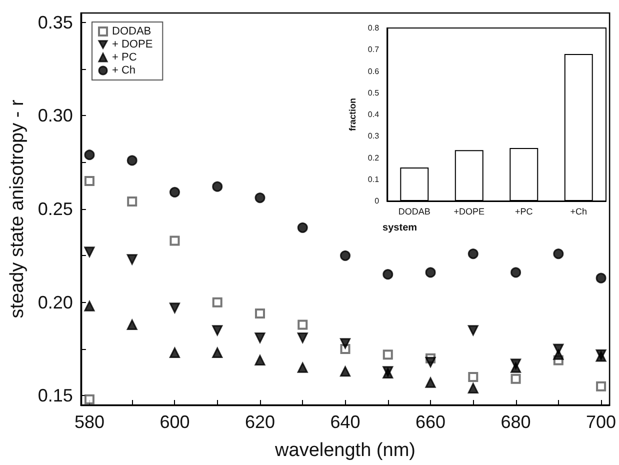 The height and width of the screenshot is (465, 619). What do you see at coordinates (601, 422) in the screenshot?
I see `x-tick-label: 700` at bounding box center [601, 422].